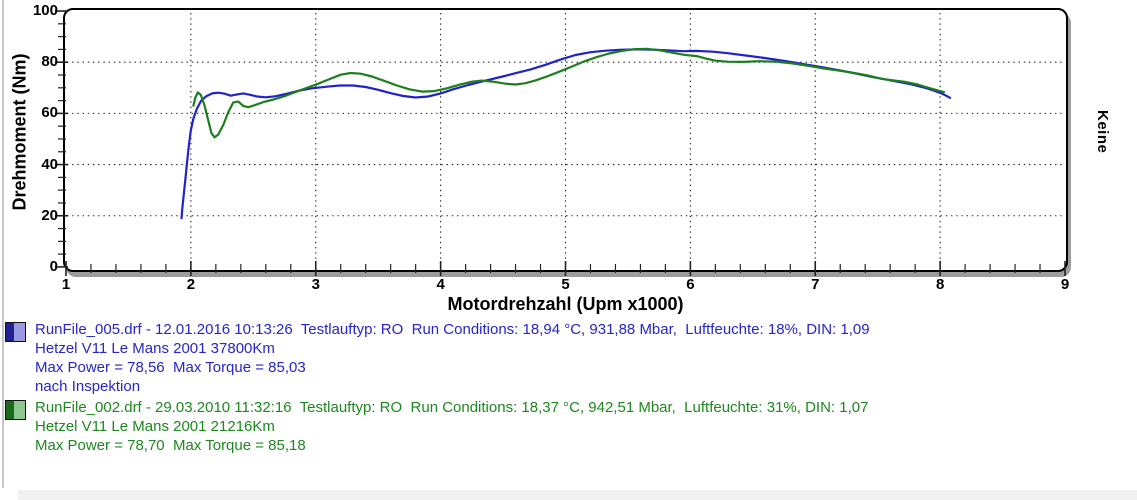  Describe the element at coordinates (577, 495) in the screenshot. I see `window-edge-bottom` at that location.